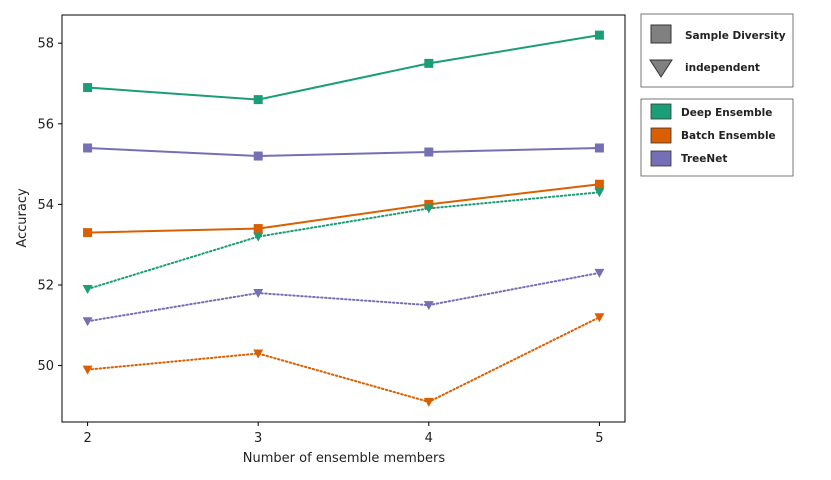  What do you see at coordinates (661, 135) in the screenshot?
I see `legend-batch-ensemble-swatch` at bounding box center [661, 135].